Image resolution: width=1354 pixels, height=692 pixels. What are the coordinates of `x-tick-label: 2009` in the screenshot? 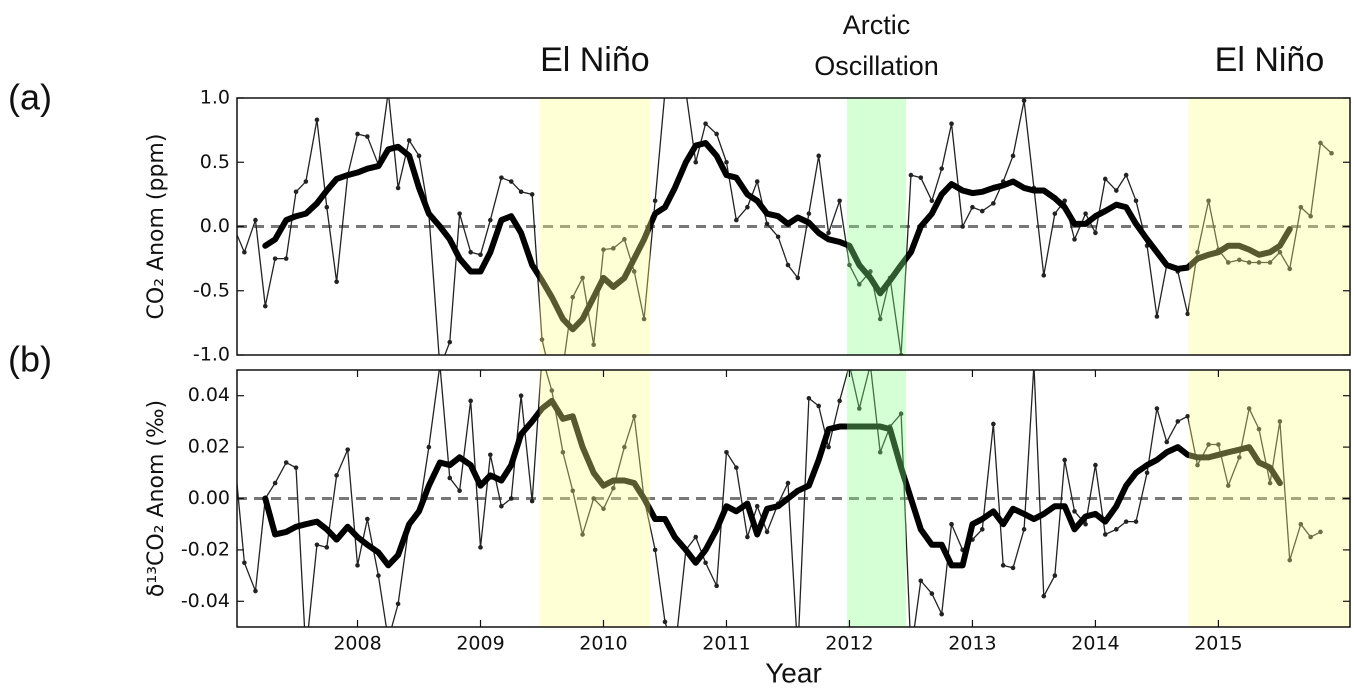 It's located at (480, 644).